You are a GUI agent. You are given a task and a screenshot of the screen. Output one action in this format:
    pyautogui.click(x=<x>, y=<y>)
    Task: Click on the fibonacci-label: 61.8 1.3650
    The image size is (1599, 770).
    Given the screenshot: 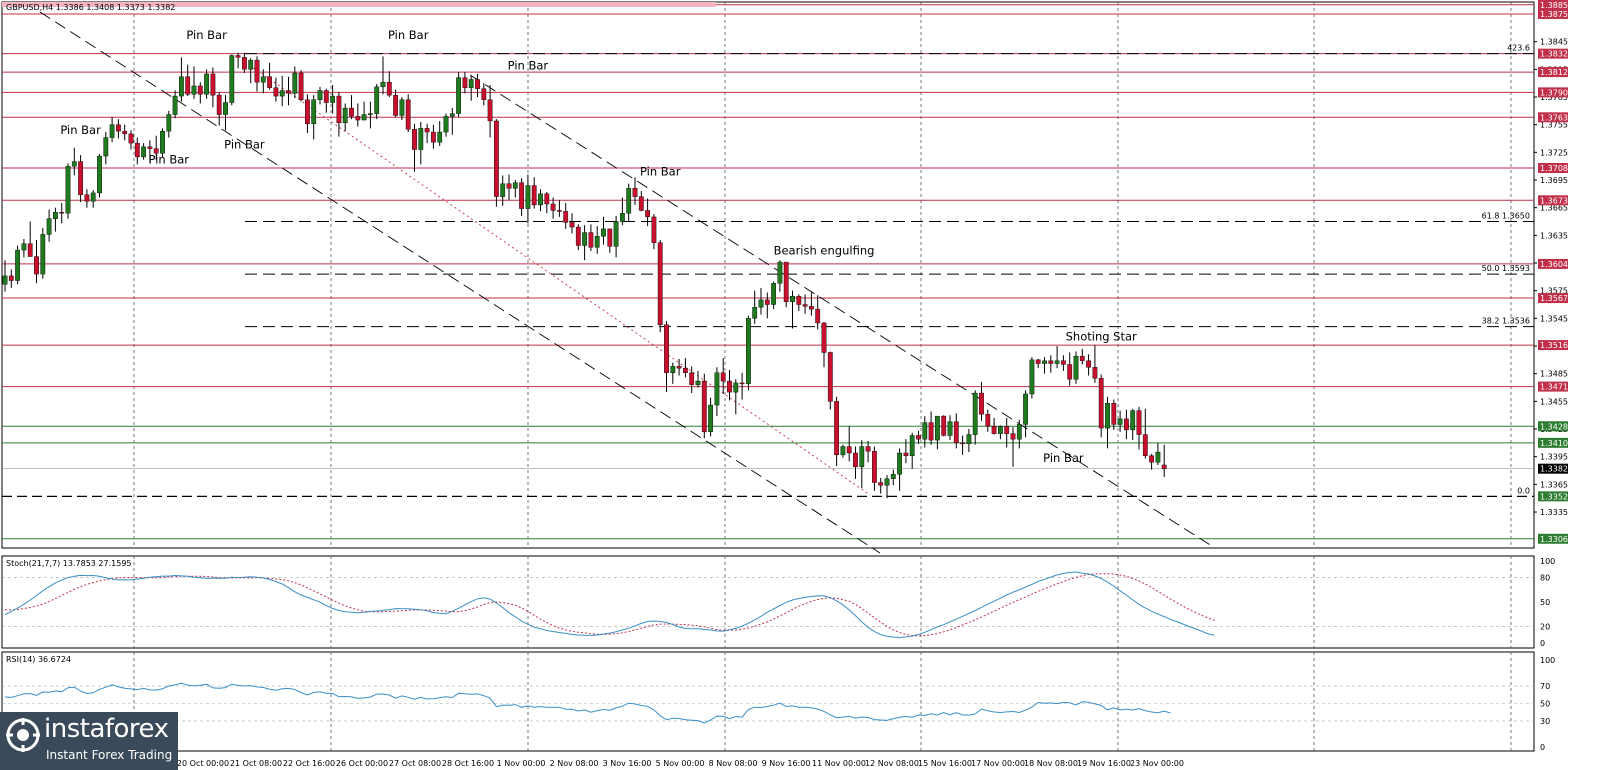 What is the action you would take?
    pyautogui.click(x=1506, y=216)
    